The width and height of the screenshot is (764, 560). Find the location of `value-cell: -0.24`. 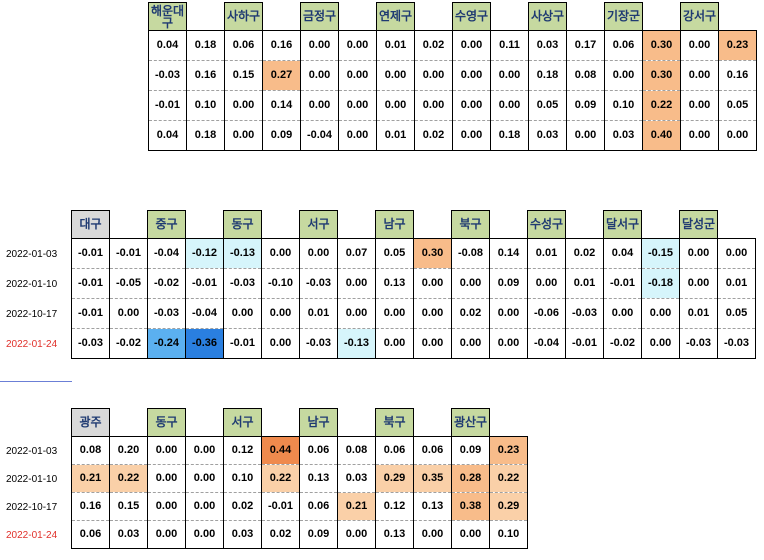

value-cell: -0.24 is located at coordinates (166, 343).